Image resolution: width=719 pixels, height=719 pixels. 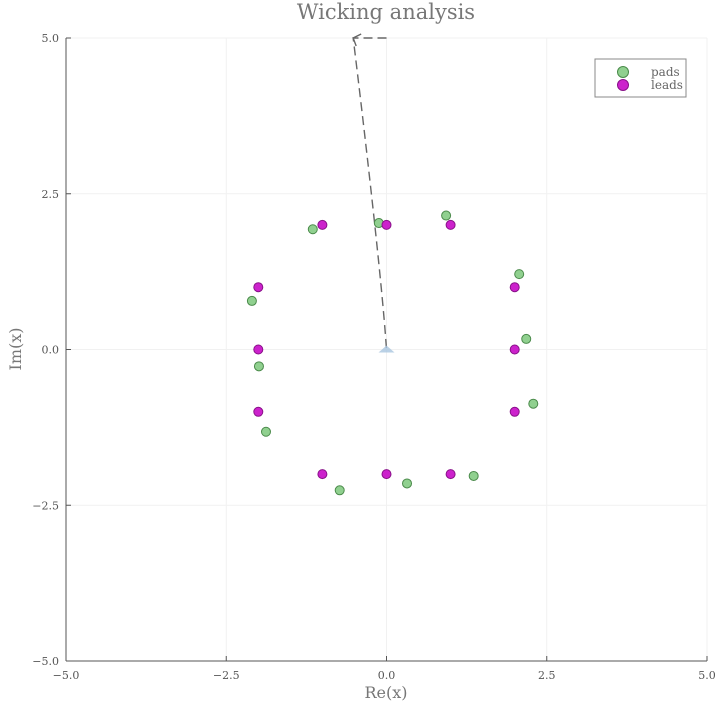 What do you see at coordinates (45, 661) in the screenshot?
I see `y-tick-label: −5.0` at bounding box center [45, 661].